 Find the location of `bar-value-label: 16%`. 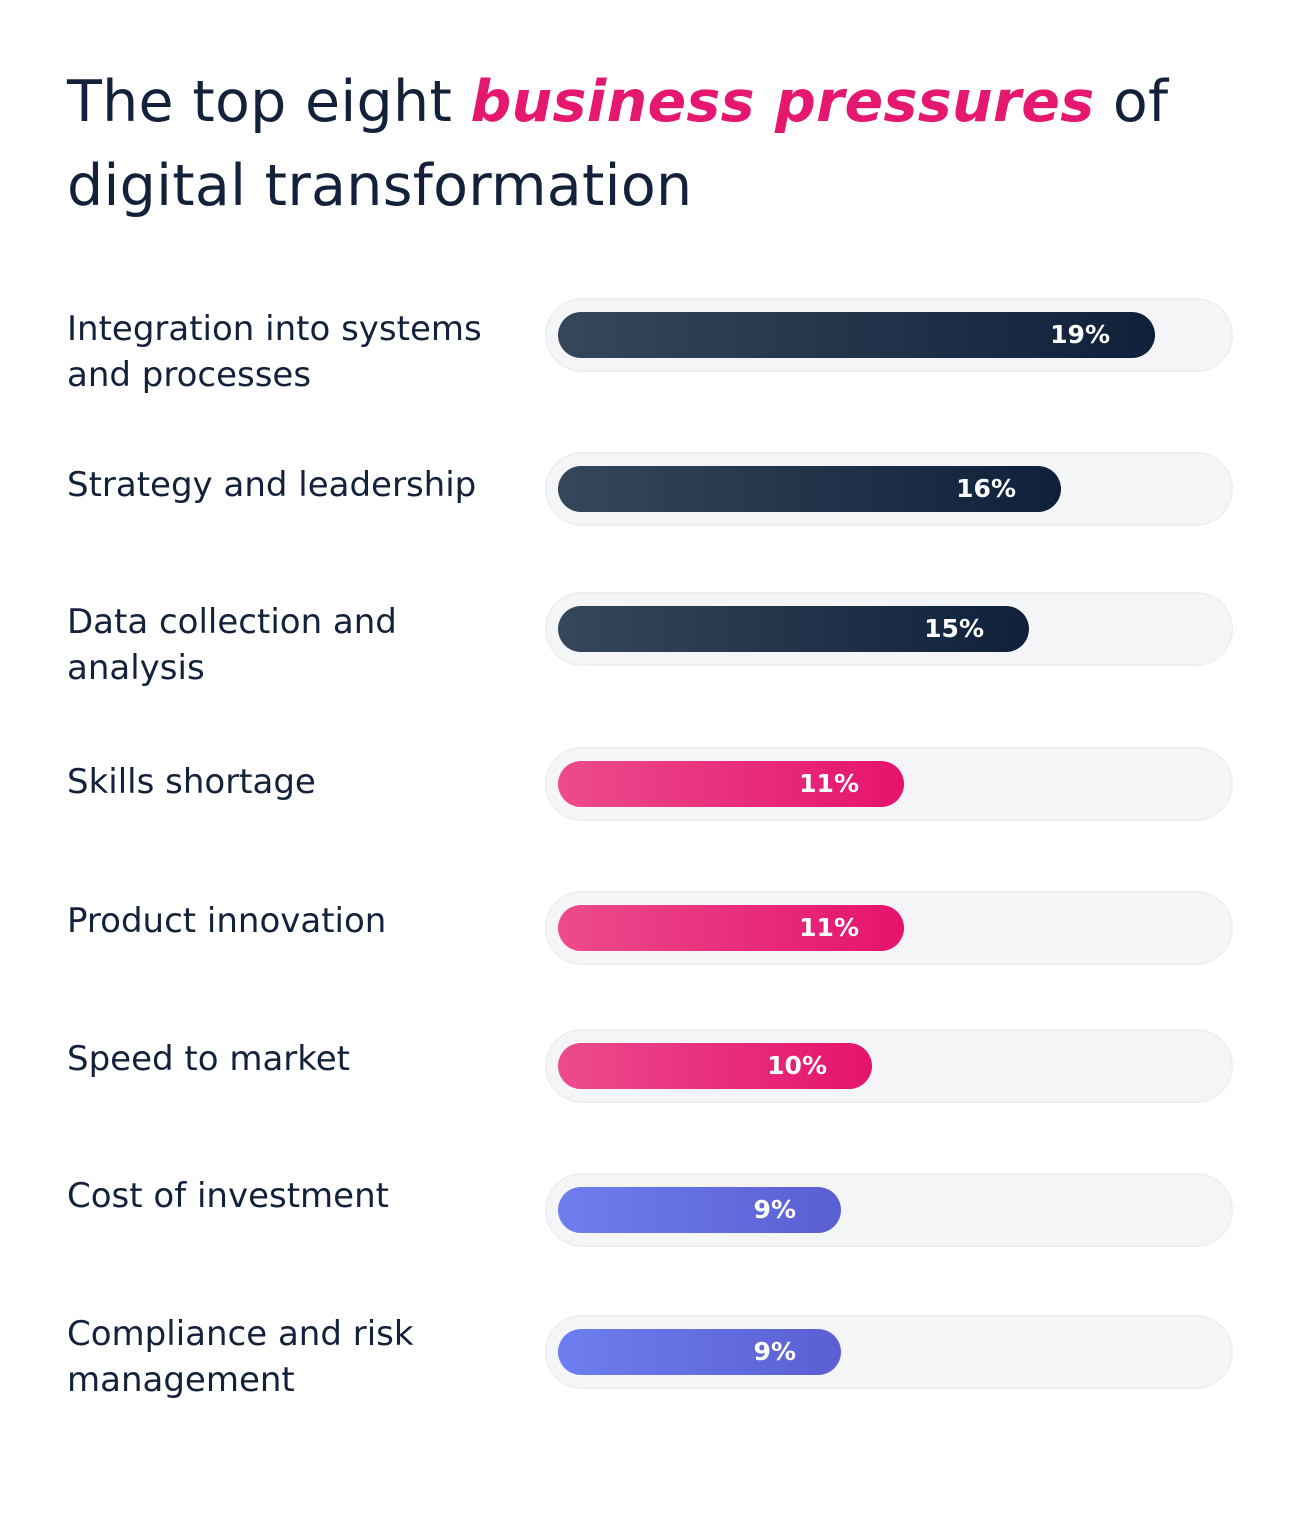

bar-value-label: 16% is located at coordinates (986, 488).